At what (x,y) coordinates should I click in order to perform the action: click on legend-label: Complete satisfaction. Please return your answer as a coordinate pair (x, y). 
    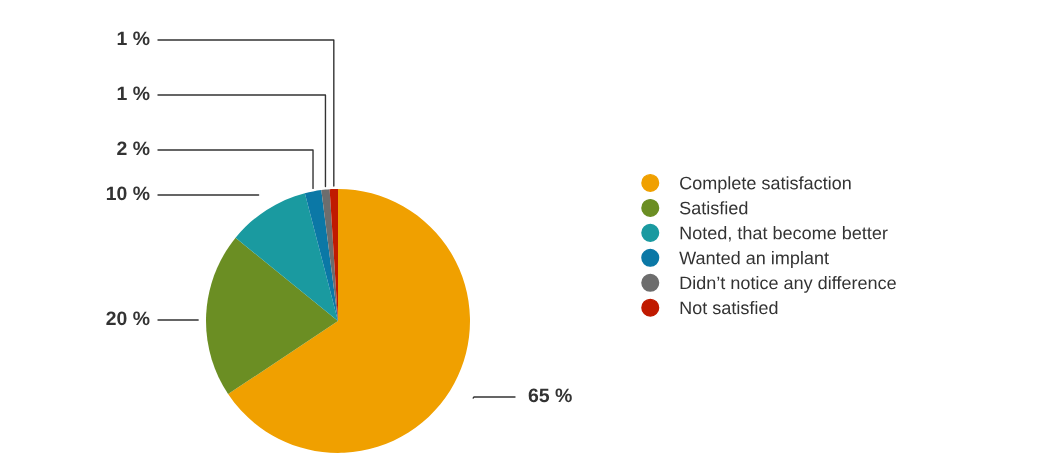
    Looking at the image, I should click on (765, 185).